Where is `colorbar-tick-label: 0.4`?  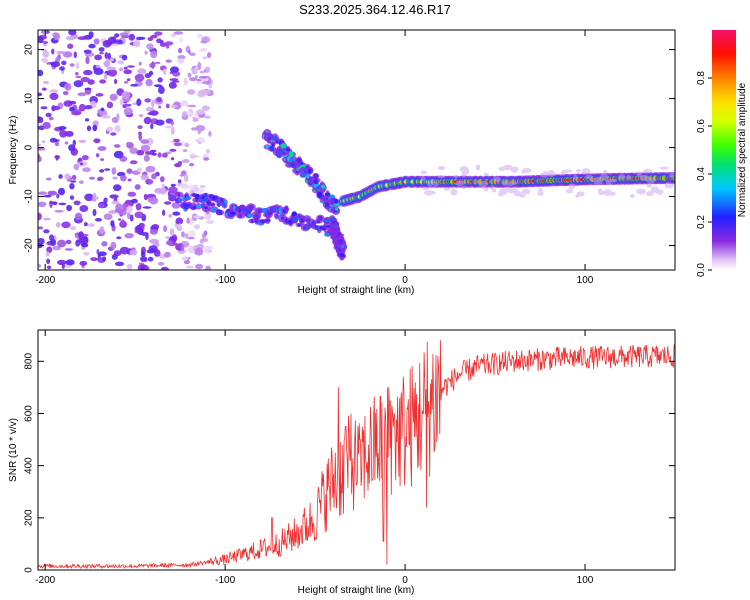 colorbar-tick-label: 0.4 is located at coordinates (701, 174).